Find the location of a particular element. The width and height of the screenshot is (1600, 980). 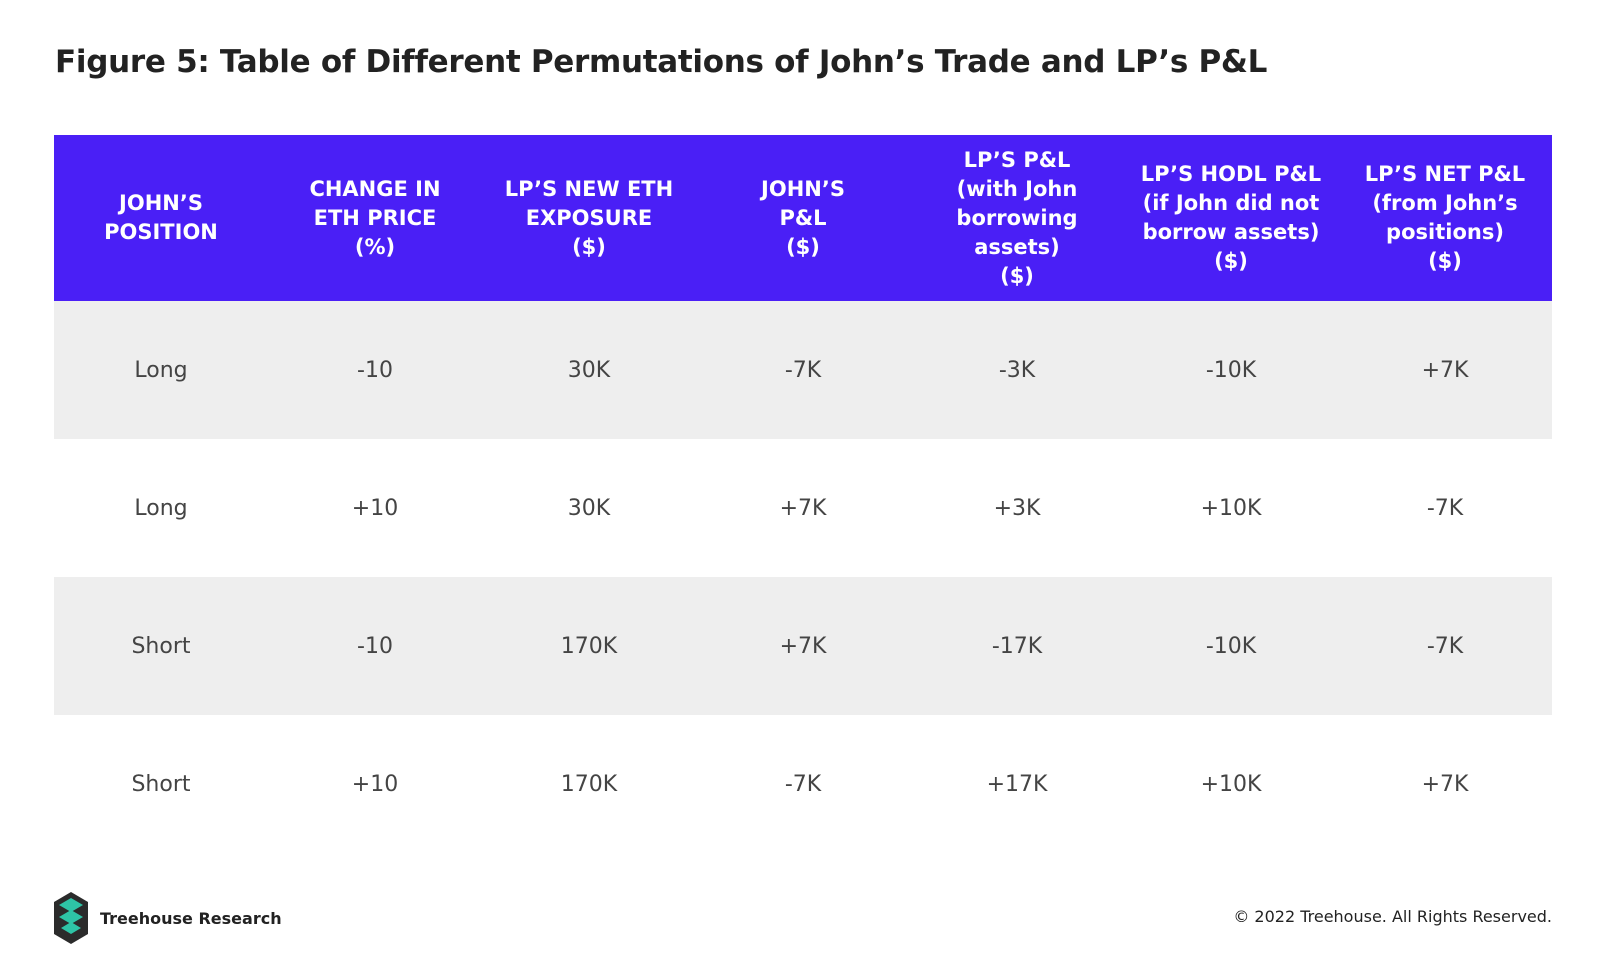

footer-brand: Treehouse Research is located at coordinates (168, 918).